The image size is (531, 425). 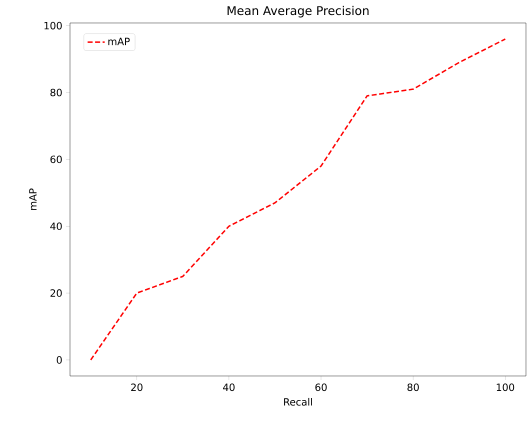 What do you see at coordinates (53, 26) in the screenshot?
I see `y-tick-label: 100` at bounding box center [53, 26].